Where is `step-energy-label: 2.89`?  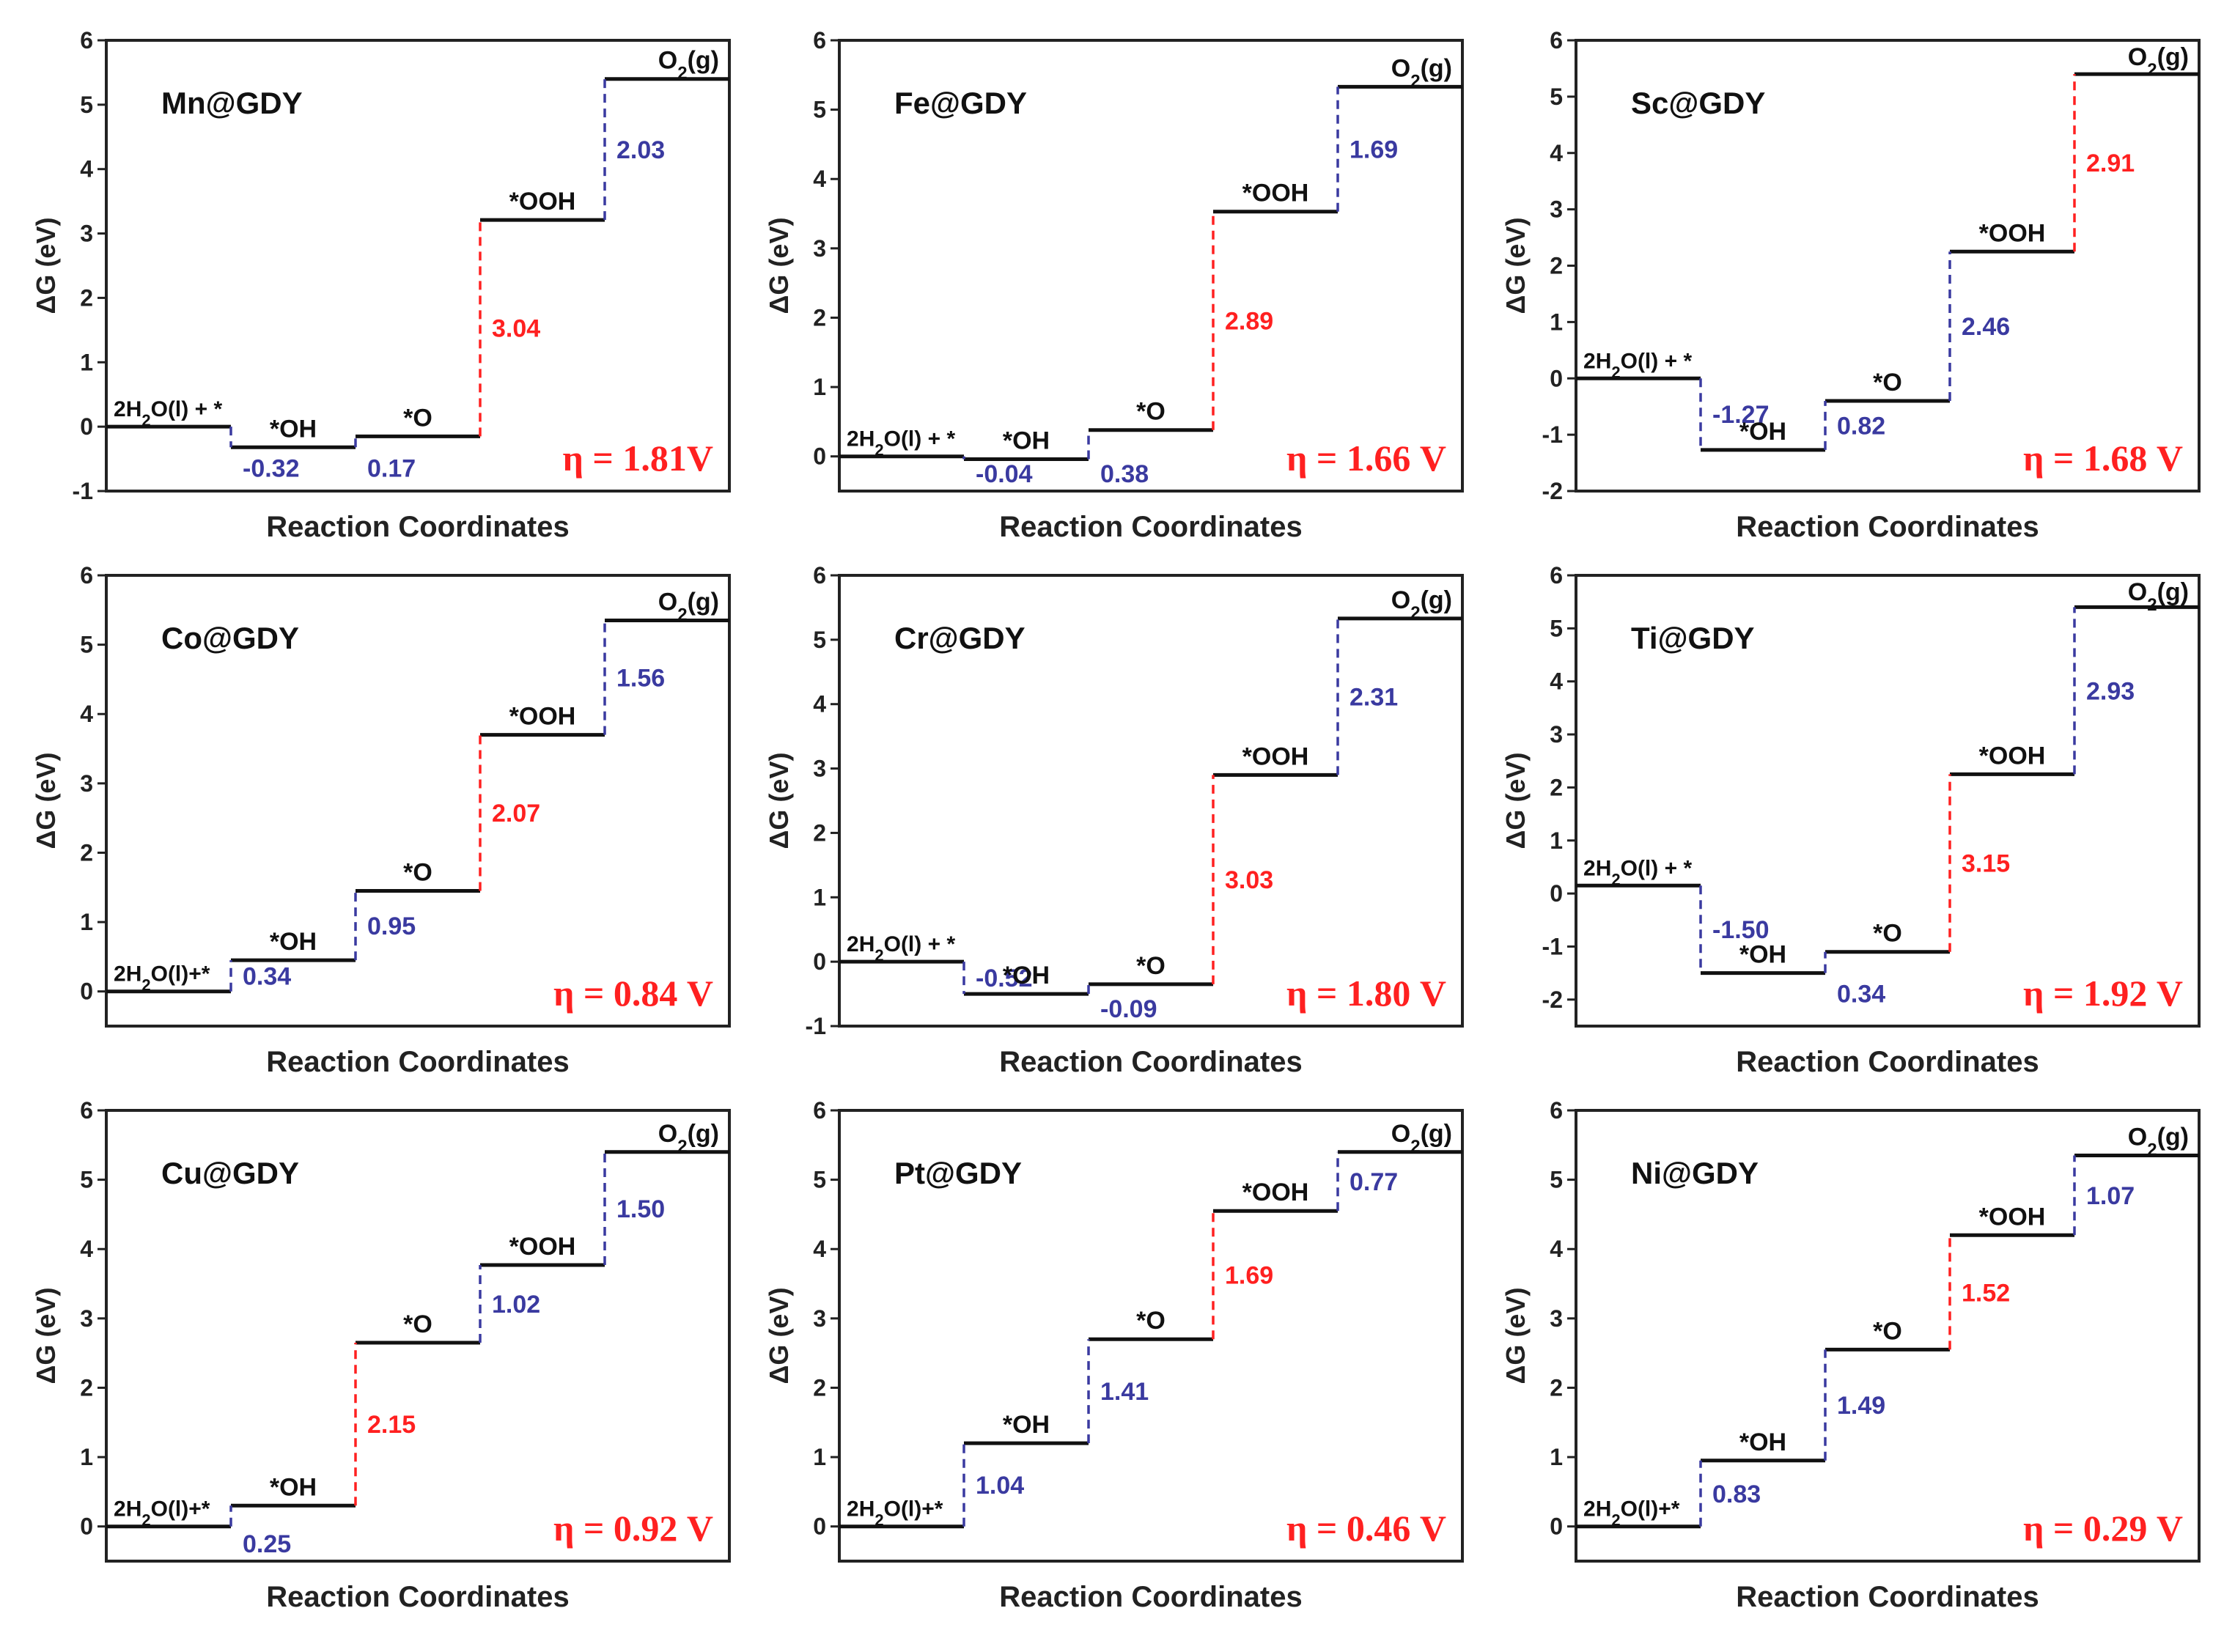 step-energy-label: 2.89 is located at coordinates (1249, 322).